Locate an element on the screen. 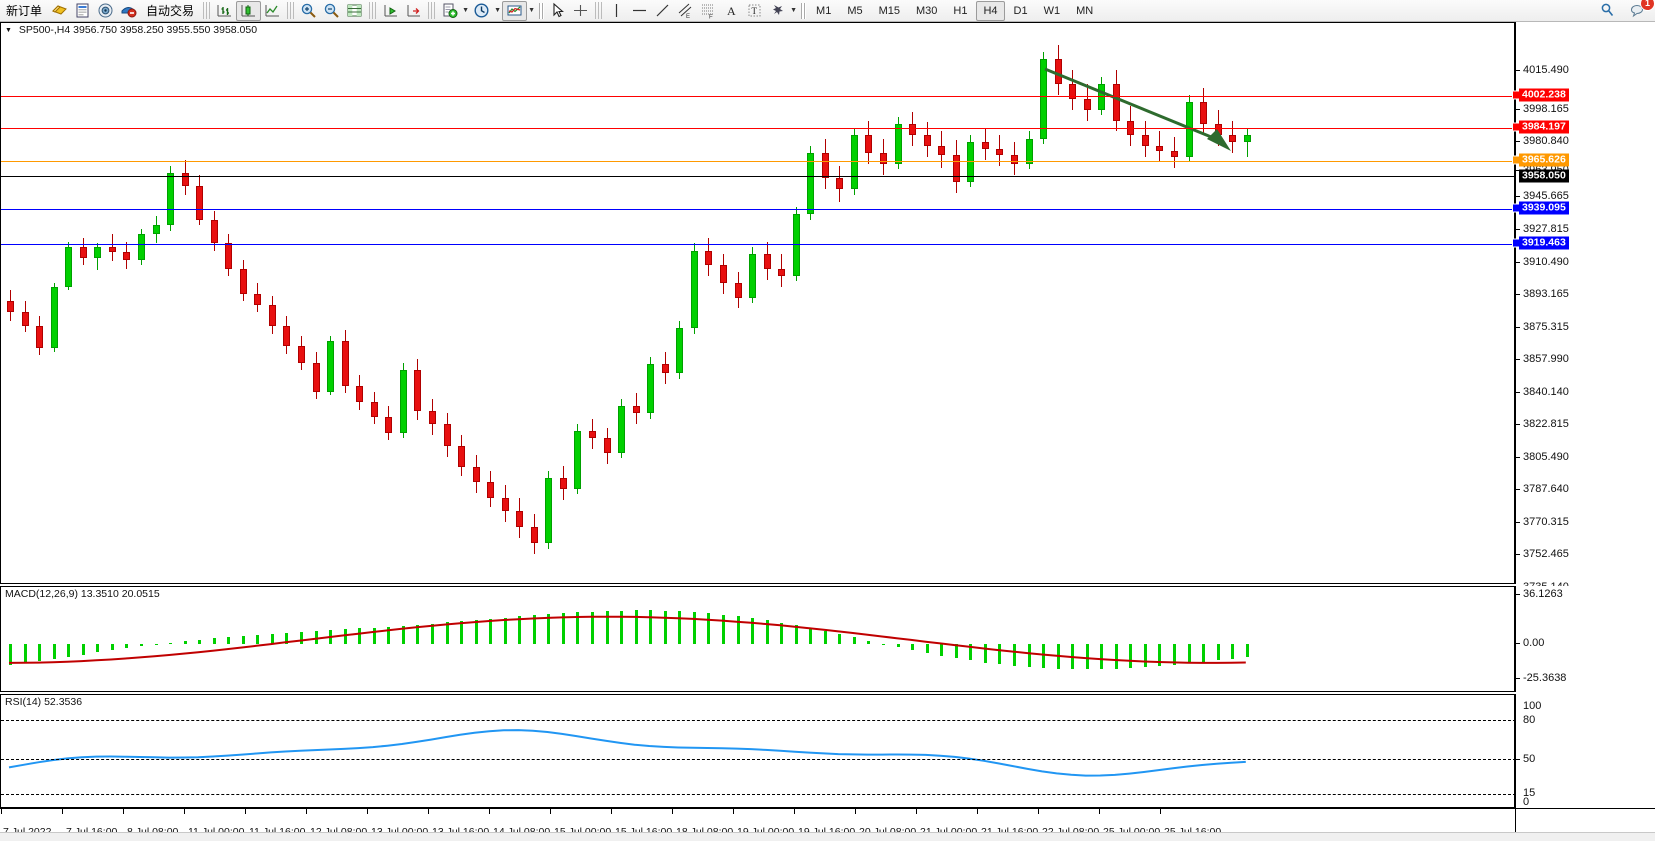 Image resolution: width=1655 pixels, height=841 pixels. downtrend-arrow is located at coordinates (1141, 113).